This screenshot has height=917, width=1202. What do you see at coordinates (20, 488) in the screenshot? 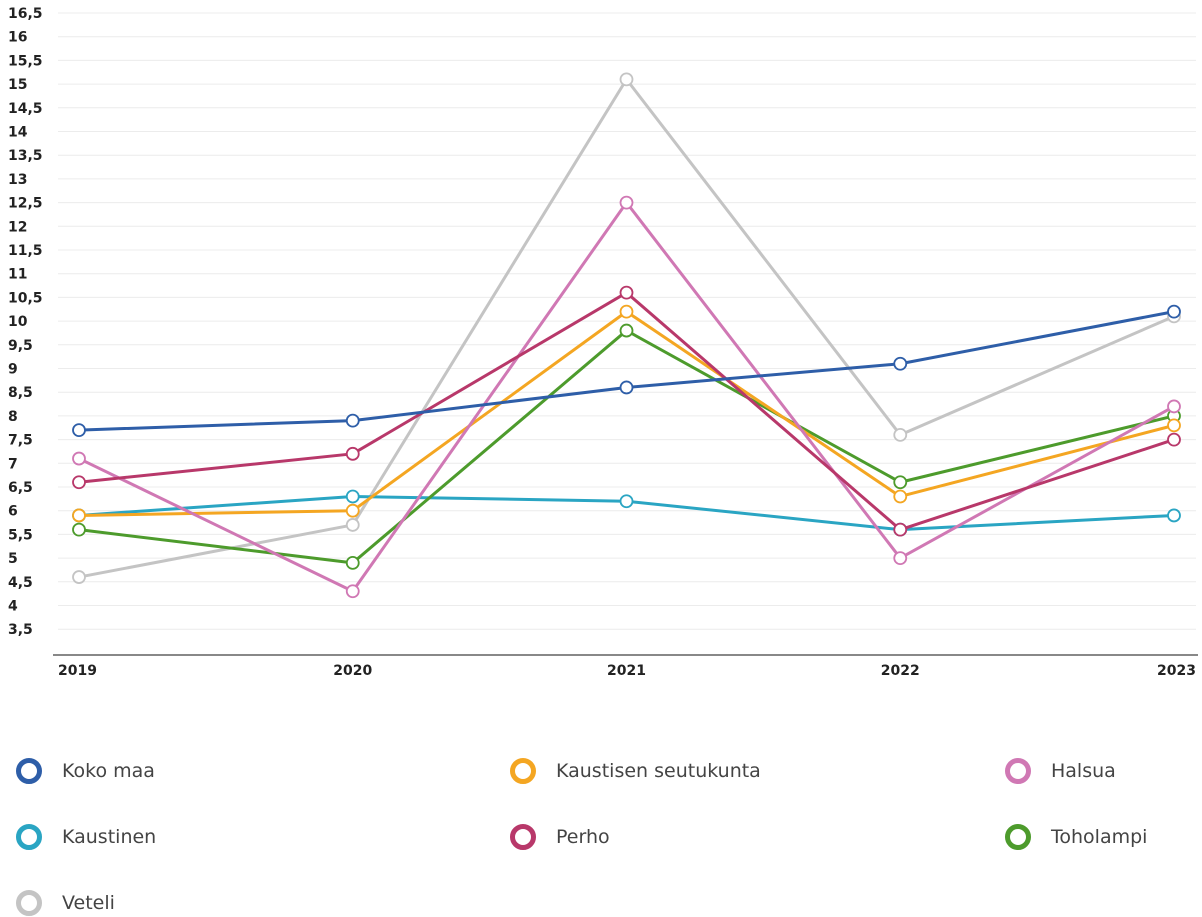
I see `y-tick-label: 6,5` at bounding box center [20, 488].